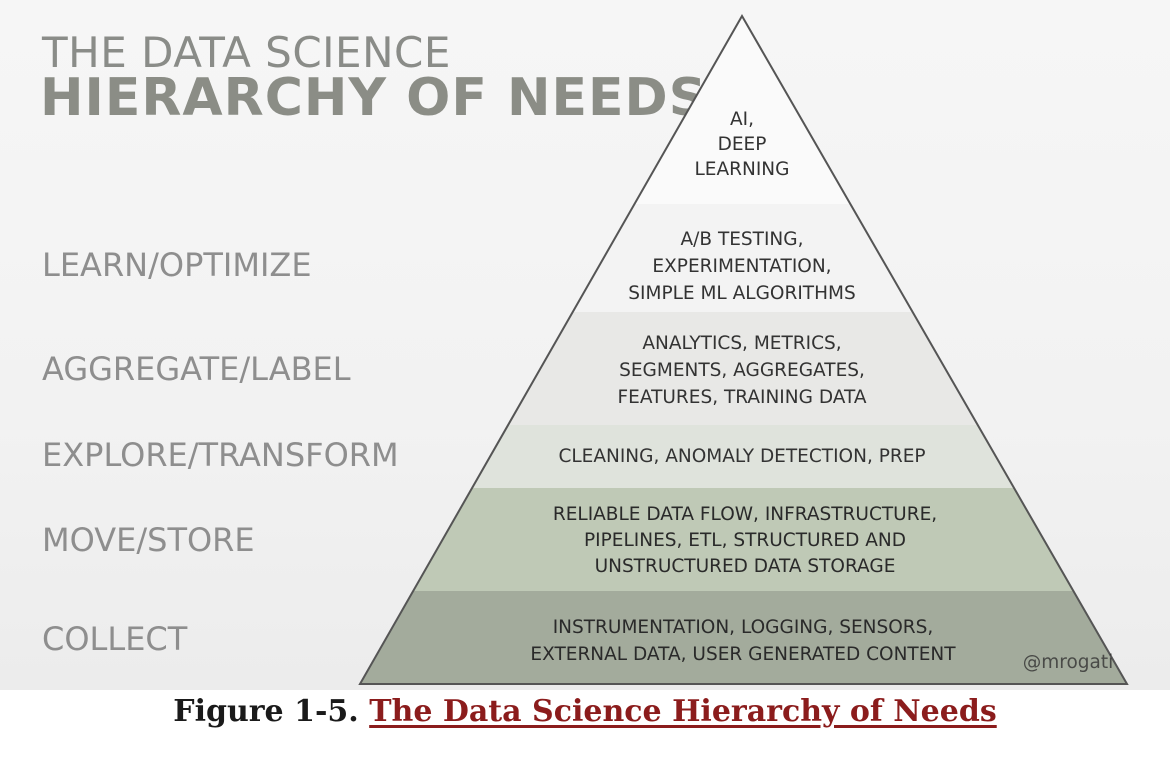  What do you see at coordinates (745, 540) in the screenshot?
I see `level-5-line-2: PIPELINES, ETL, STRUCTURED AND` at bounding box center [745, 540].